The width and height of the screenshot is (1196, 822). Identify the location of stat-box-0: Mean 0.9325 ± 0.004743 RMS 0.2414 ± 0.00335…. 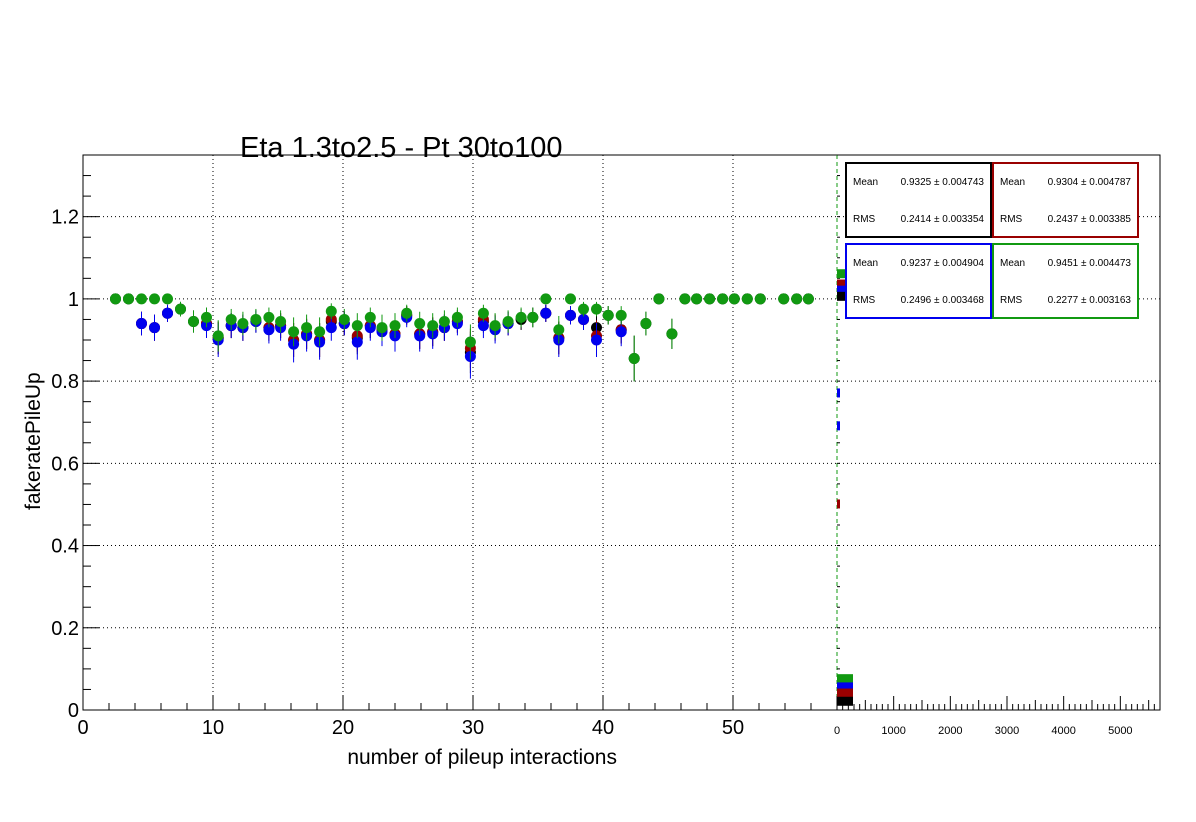
(918, 200).